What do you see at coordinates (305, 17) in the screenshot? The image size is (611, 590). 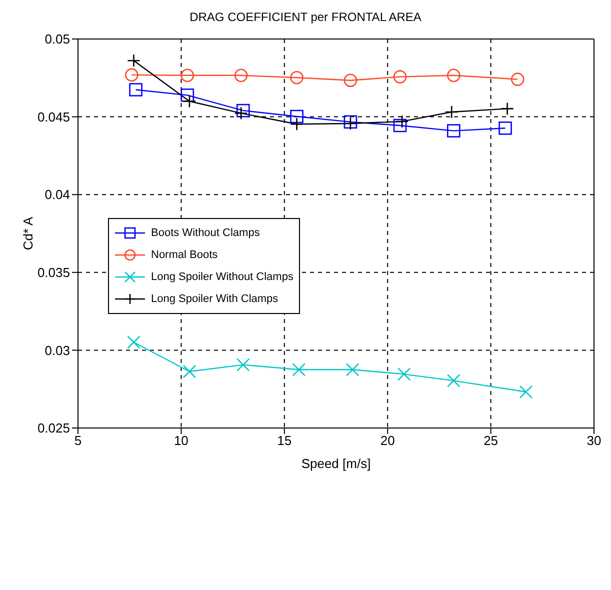 I see `chart-title: DRAG COEFFICIENT per FRONTAL AREA` at bounding box center [305, 17].